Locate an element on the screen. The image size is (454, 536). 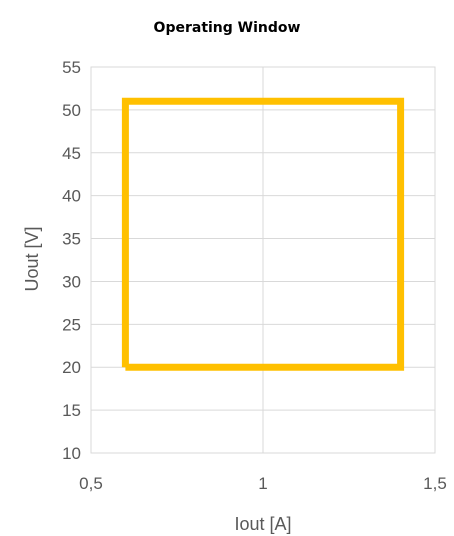
y-tick-label: 25 is located at coordinates (71, 324).